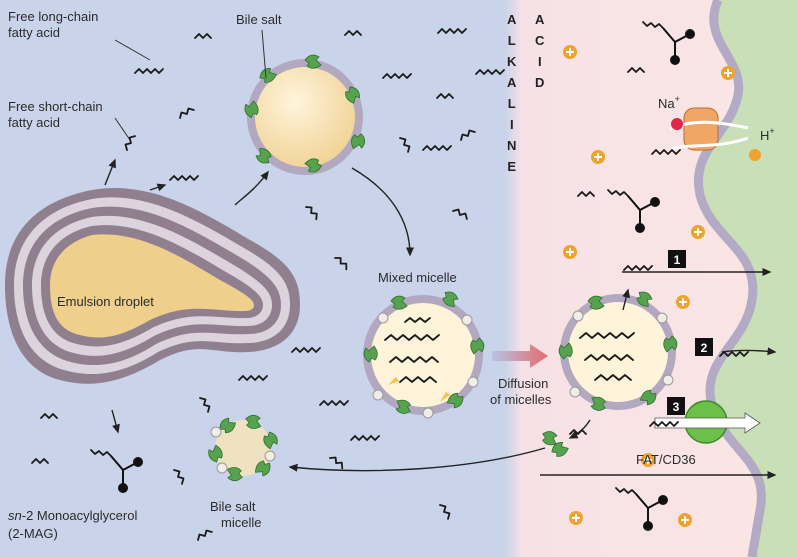 The width and height of the screenshot is (797, 557). What do you see at coordinates (80, 515) in the screenshot?
I see `mag-label-rest: -2 Monoacylglycerol` at bounding box center [80, 515].